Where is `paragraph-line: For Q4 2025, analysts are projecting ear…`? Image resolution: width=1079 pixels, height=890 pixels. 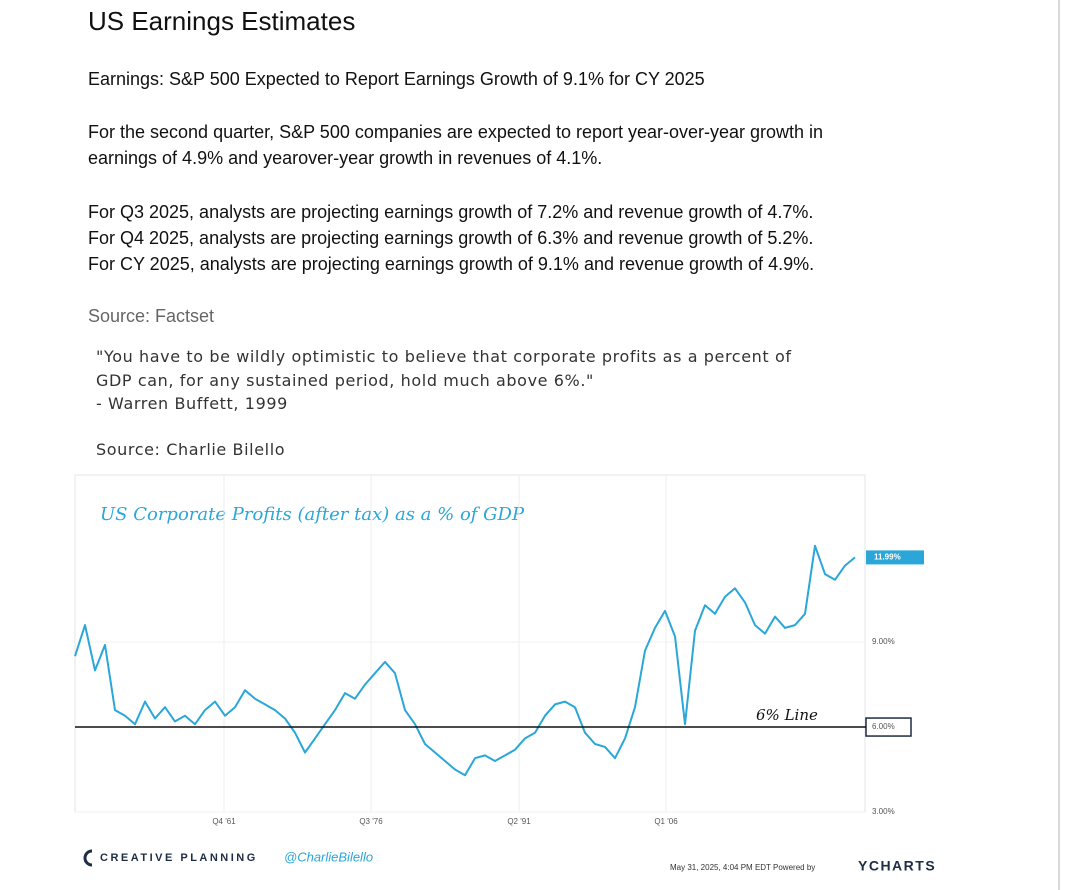 paragraph-line: For Q4 2025, analysts are projecting ear… is located at coordinates (451, 238).